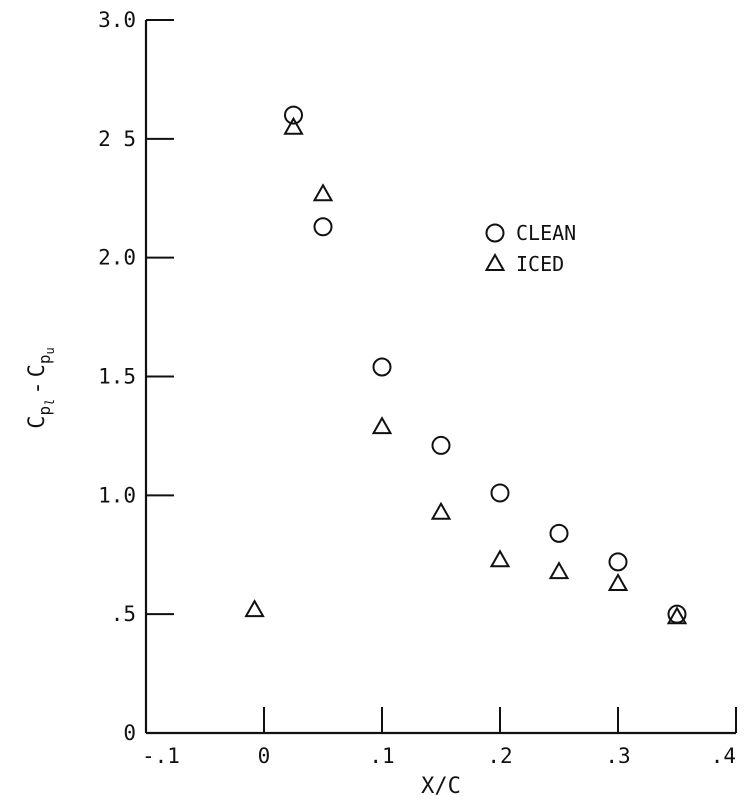 Image resolution: width=745 pixels, height=802 pixels. What do you see at coordinates (123, 614) in the screenshot?
I see `y-tick-label: .5` at bounding box center [123, 614].